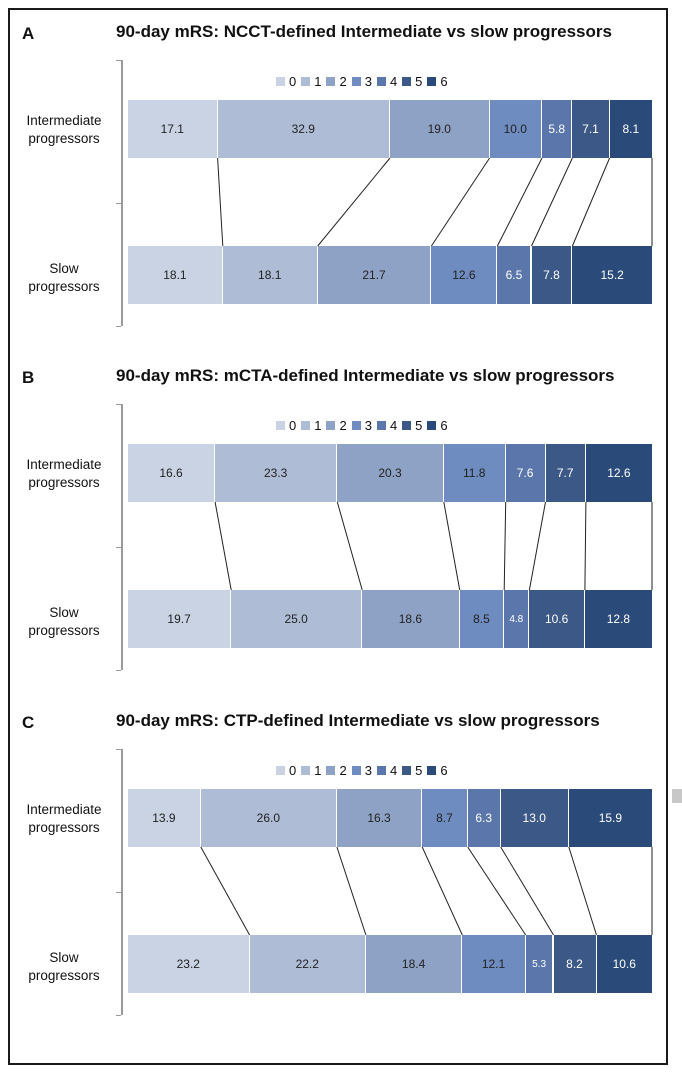 This screenshot has height=1080, width=682. What do you see at coordinates (410, 619) in the screenshot?
I see `bar-value-label: 18.6` at bounding box center [410, 619].